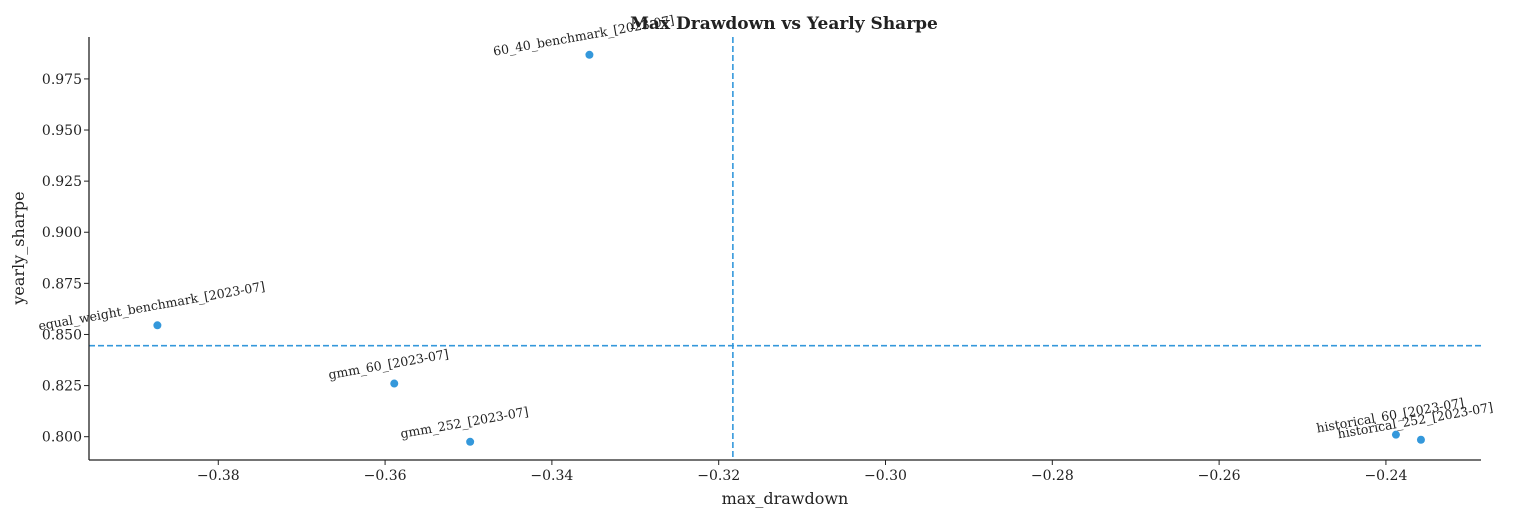  What do you see at coordinates (551, 476) in the screenshot?
I see `x-tick-label: −0.34` at bounding box center [551, 476].